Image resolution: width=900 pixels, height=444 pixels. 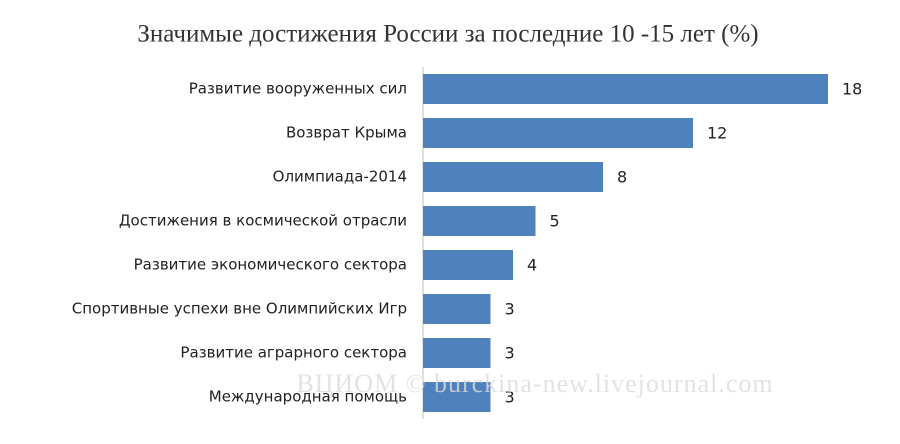 What do you see at coordinates (340, 177) in the screenshot?
I see `category-label: Олимпиада-2014` at bounding box center [340, 177].